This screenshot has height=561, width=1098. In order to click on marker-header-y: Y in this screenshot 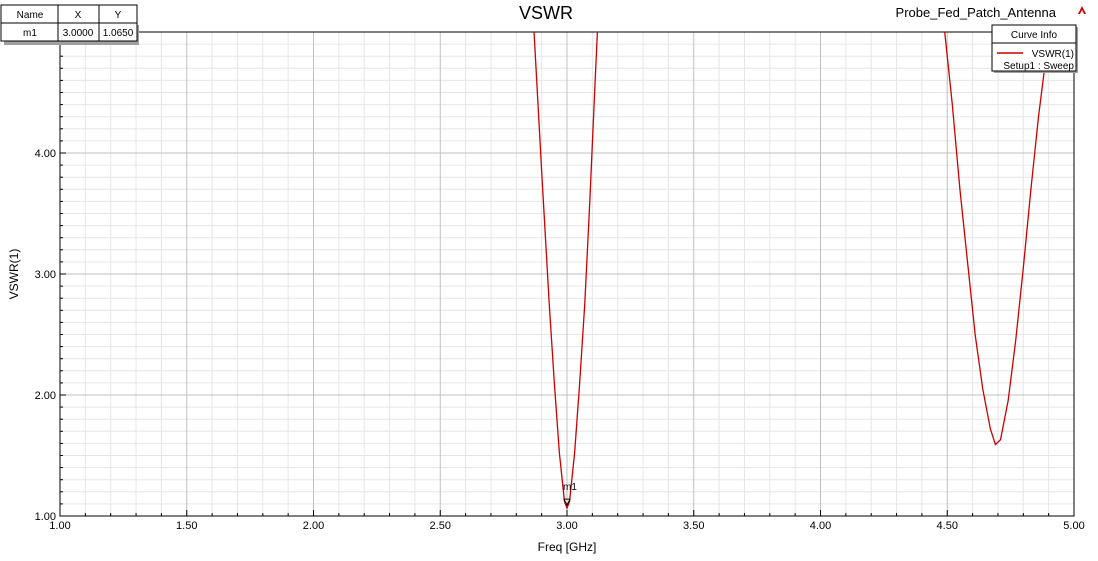, I will do `click(118, 15)`.